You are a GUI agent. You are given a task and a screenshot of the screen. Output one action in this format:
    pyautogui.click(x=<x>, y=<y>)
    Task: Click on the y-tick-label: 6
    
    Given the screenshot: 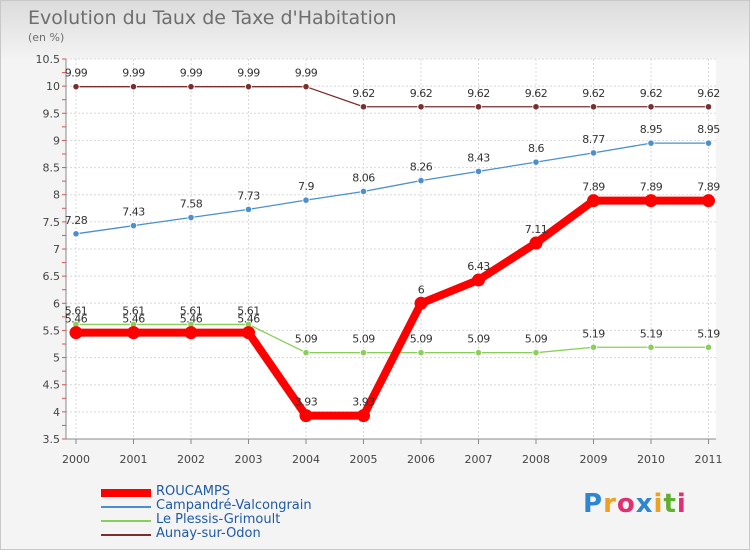 What is the action you would take?
    pyautogui.click(x=56, y=303)
    